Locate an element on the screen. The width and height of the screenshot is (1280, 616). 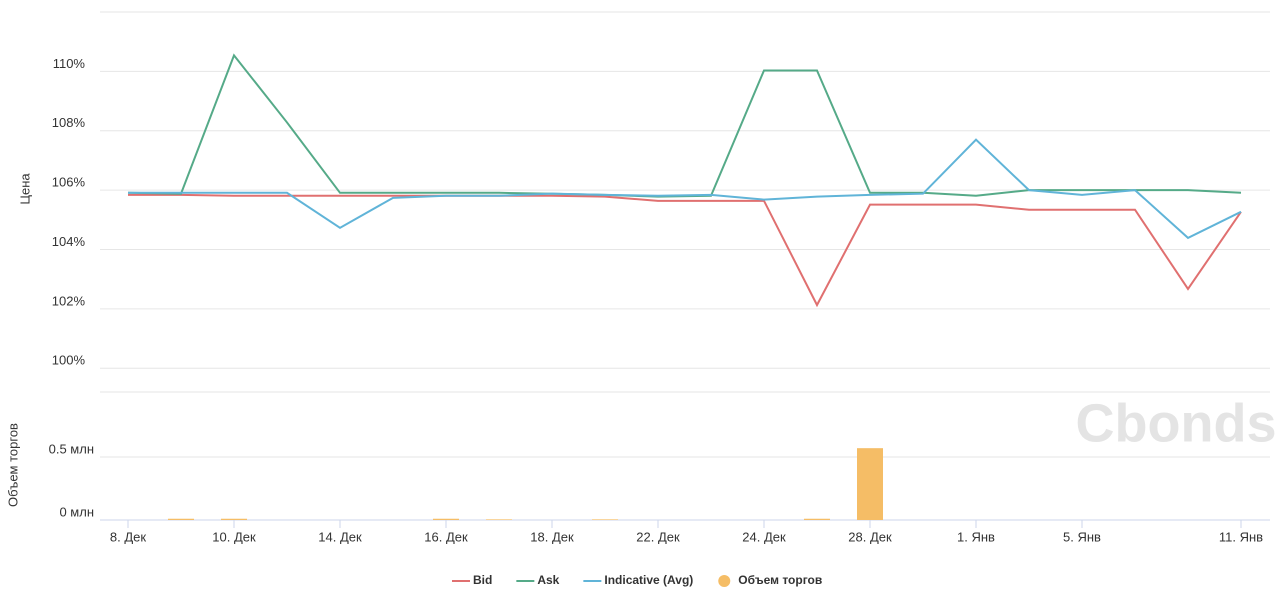
legend-label: Объем торгов is located at coordinates (780, 580).